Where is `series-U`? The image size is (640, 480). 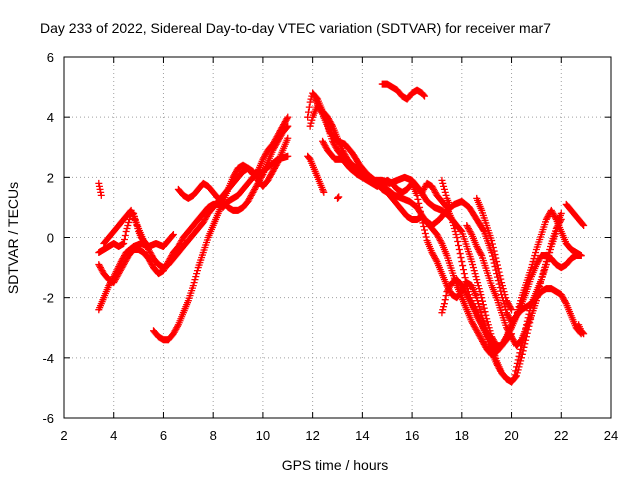
series-U is located at coordinates (581, 329).